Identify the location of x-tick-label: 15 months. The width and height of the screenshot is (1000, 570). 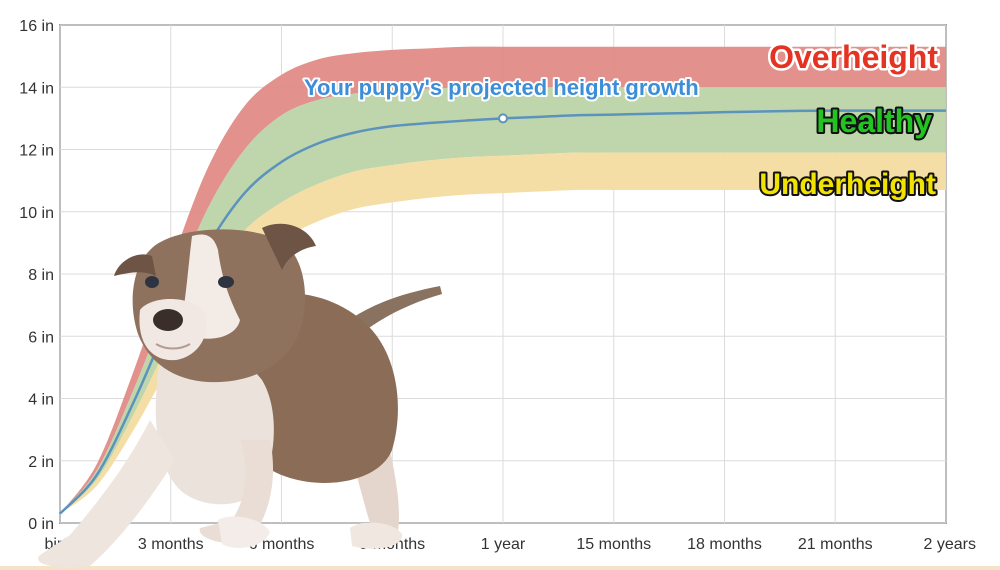
(613, 544).